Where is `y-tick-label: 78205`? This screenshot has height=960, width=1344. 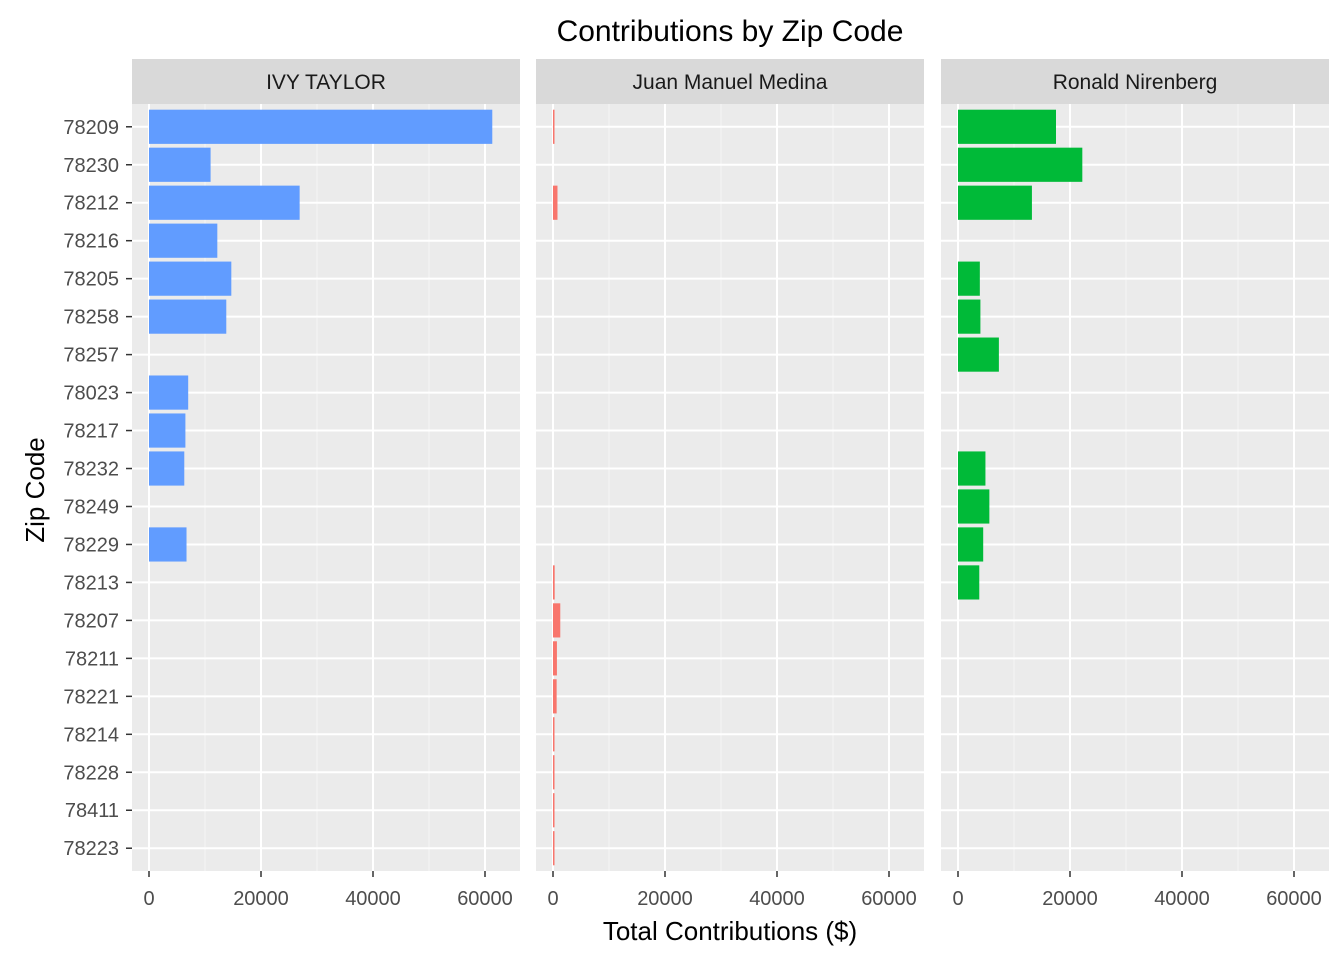 y-tick-label: 78205 is located at coordinates (91, 280).